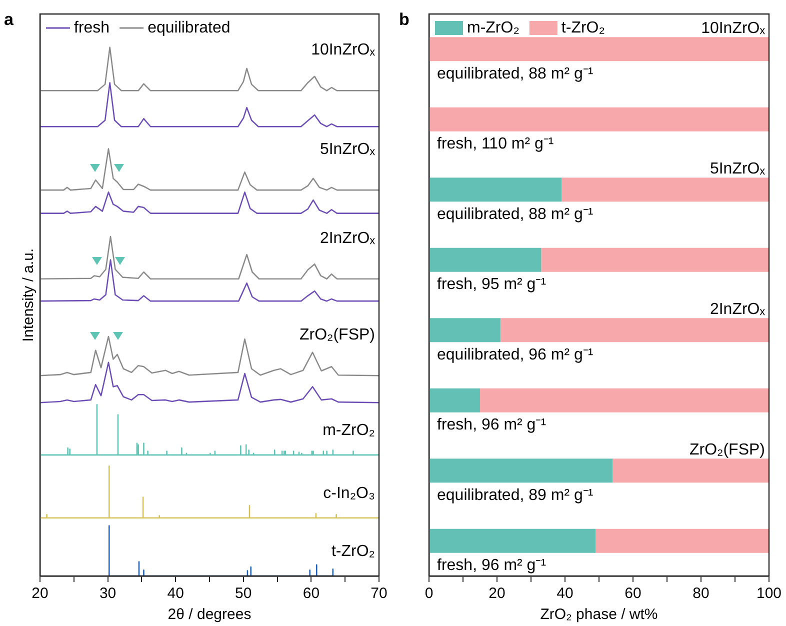  Describe the element at coordinates (349, 493) in the screenshot. I see `annotation: c-In₂O₃` at that location.